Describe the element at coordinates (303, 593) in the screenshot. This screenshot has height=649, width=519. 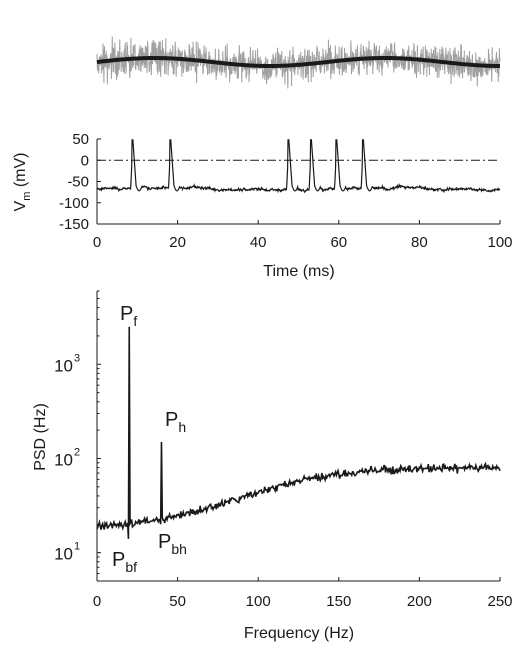
I see `psd-x-ticks: 0 50 100 150 200 250` at that location.